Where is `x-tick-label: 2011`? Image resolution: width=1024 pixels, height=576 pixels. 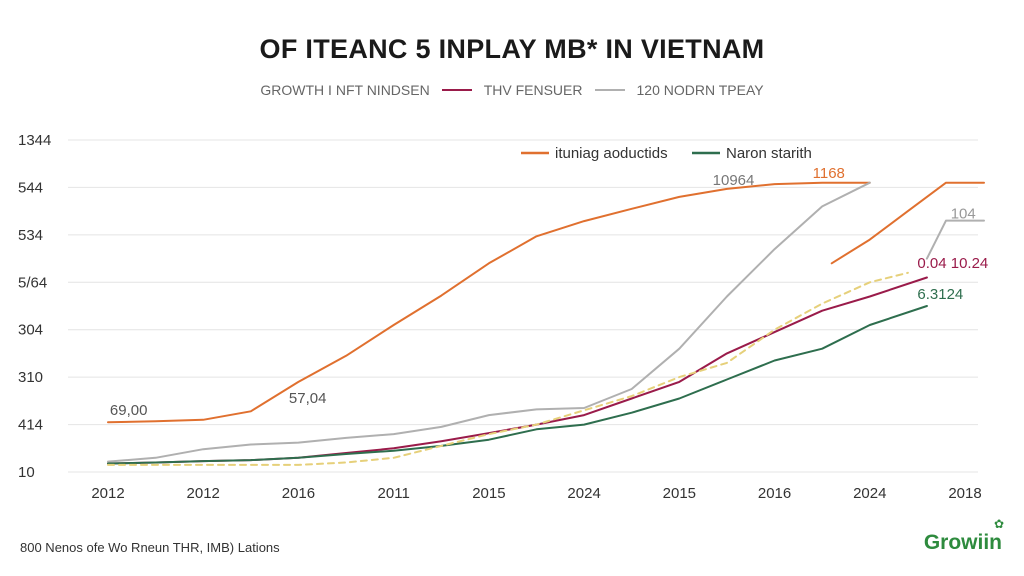 x-tick-label: 2011 is located at coordinates (394, 493).